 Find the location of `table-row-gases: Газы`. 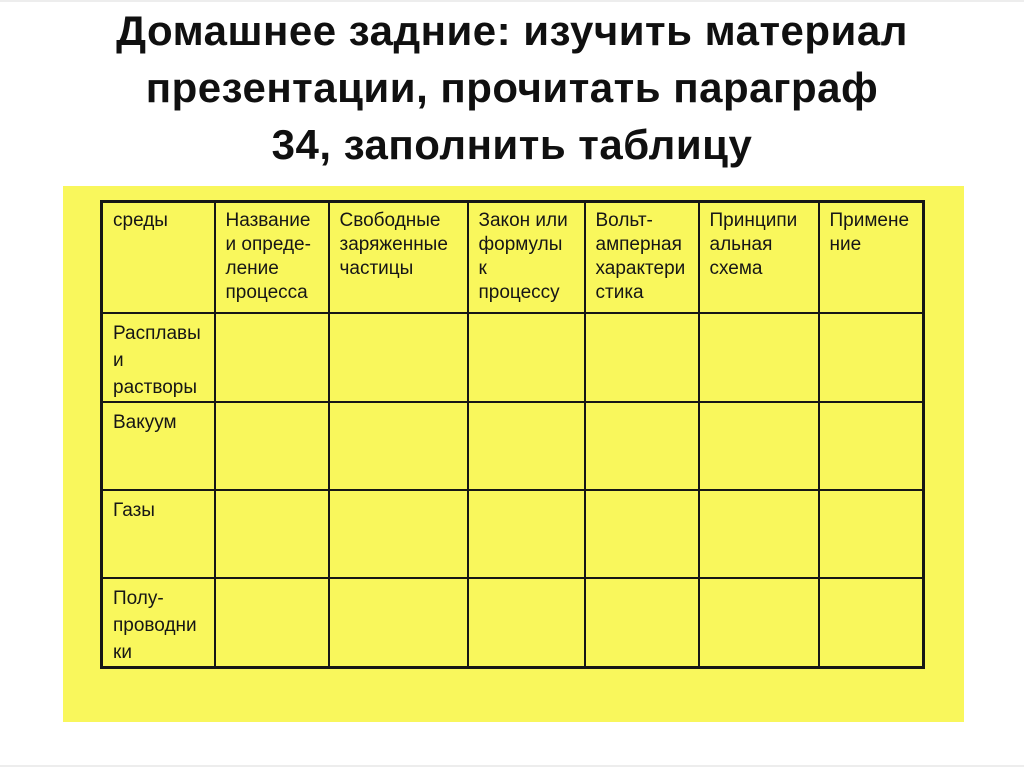

table-row-gases: Газы is located at coordinates (512, 533).